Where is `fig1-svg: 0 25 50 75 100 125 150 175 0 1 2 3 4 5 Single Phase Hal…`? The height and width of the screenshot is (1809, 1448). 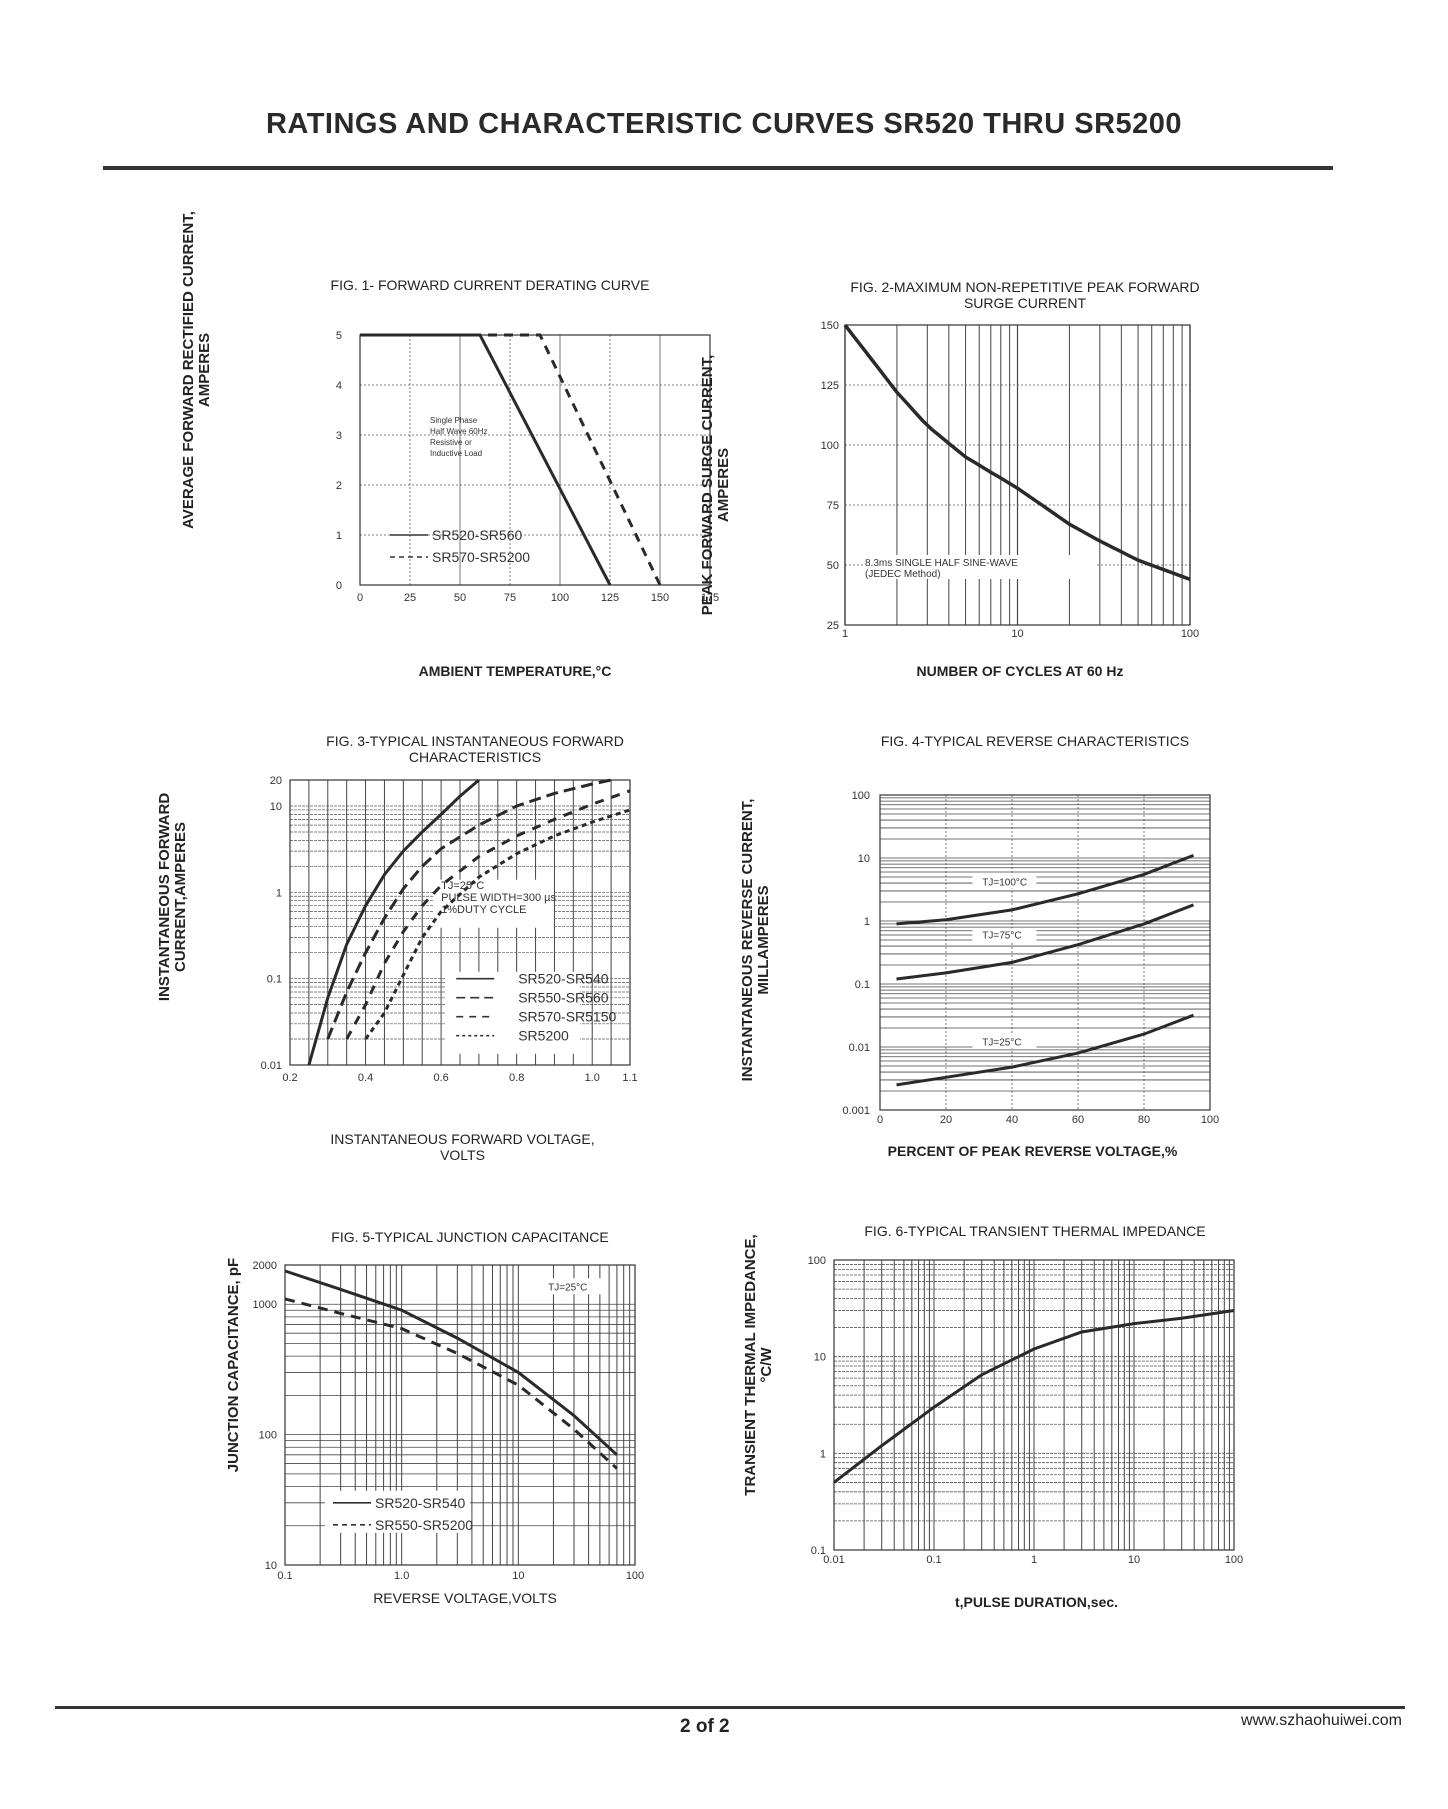 fig1-svg: 0 25 50 75 100 125 150 175 0 1 2 3 4 5 Single Phase Hal… is located at coordinates (527, 467).